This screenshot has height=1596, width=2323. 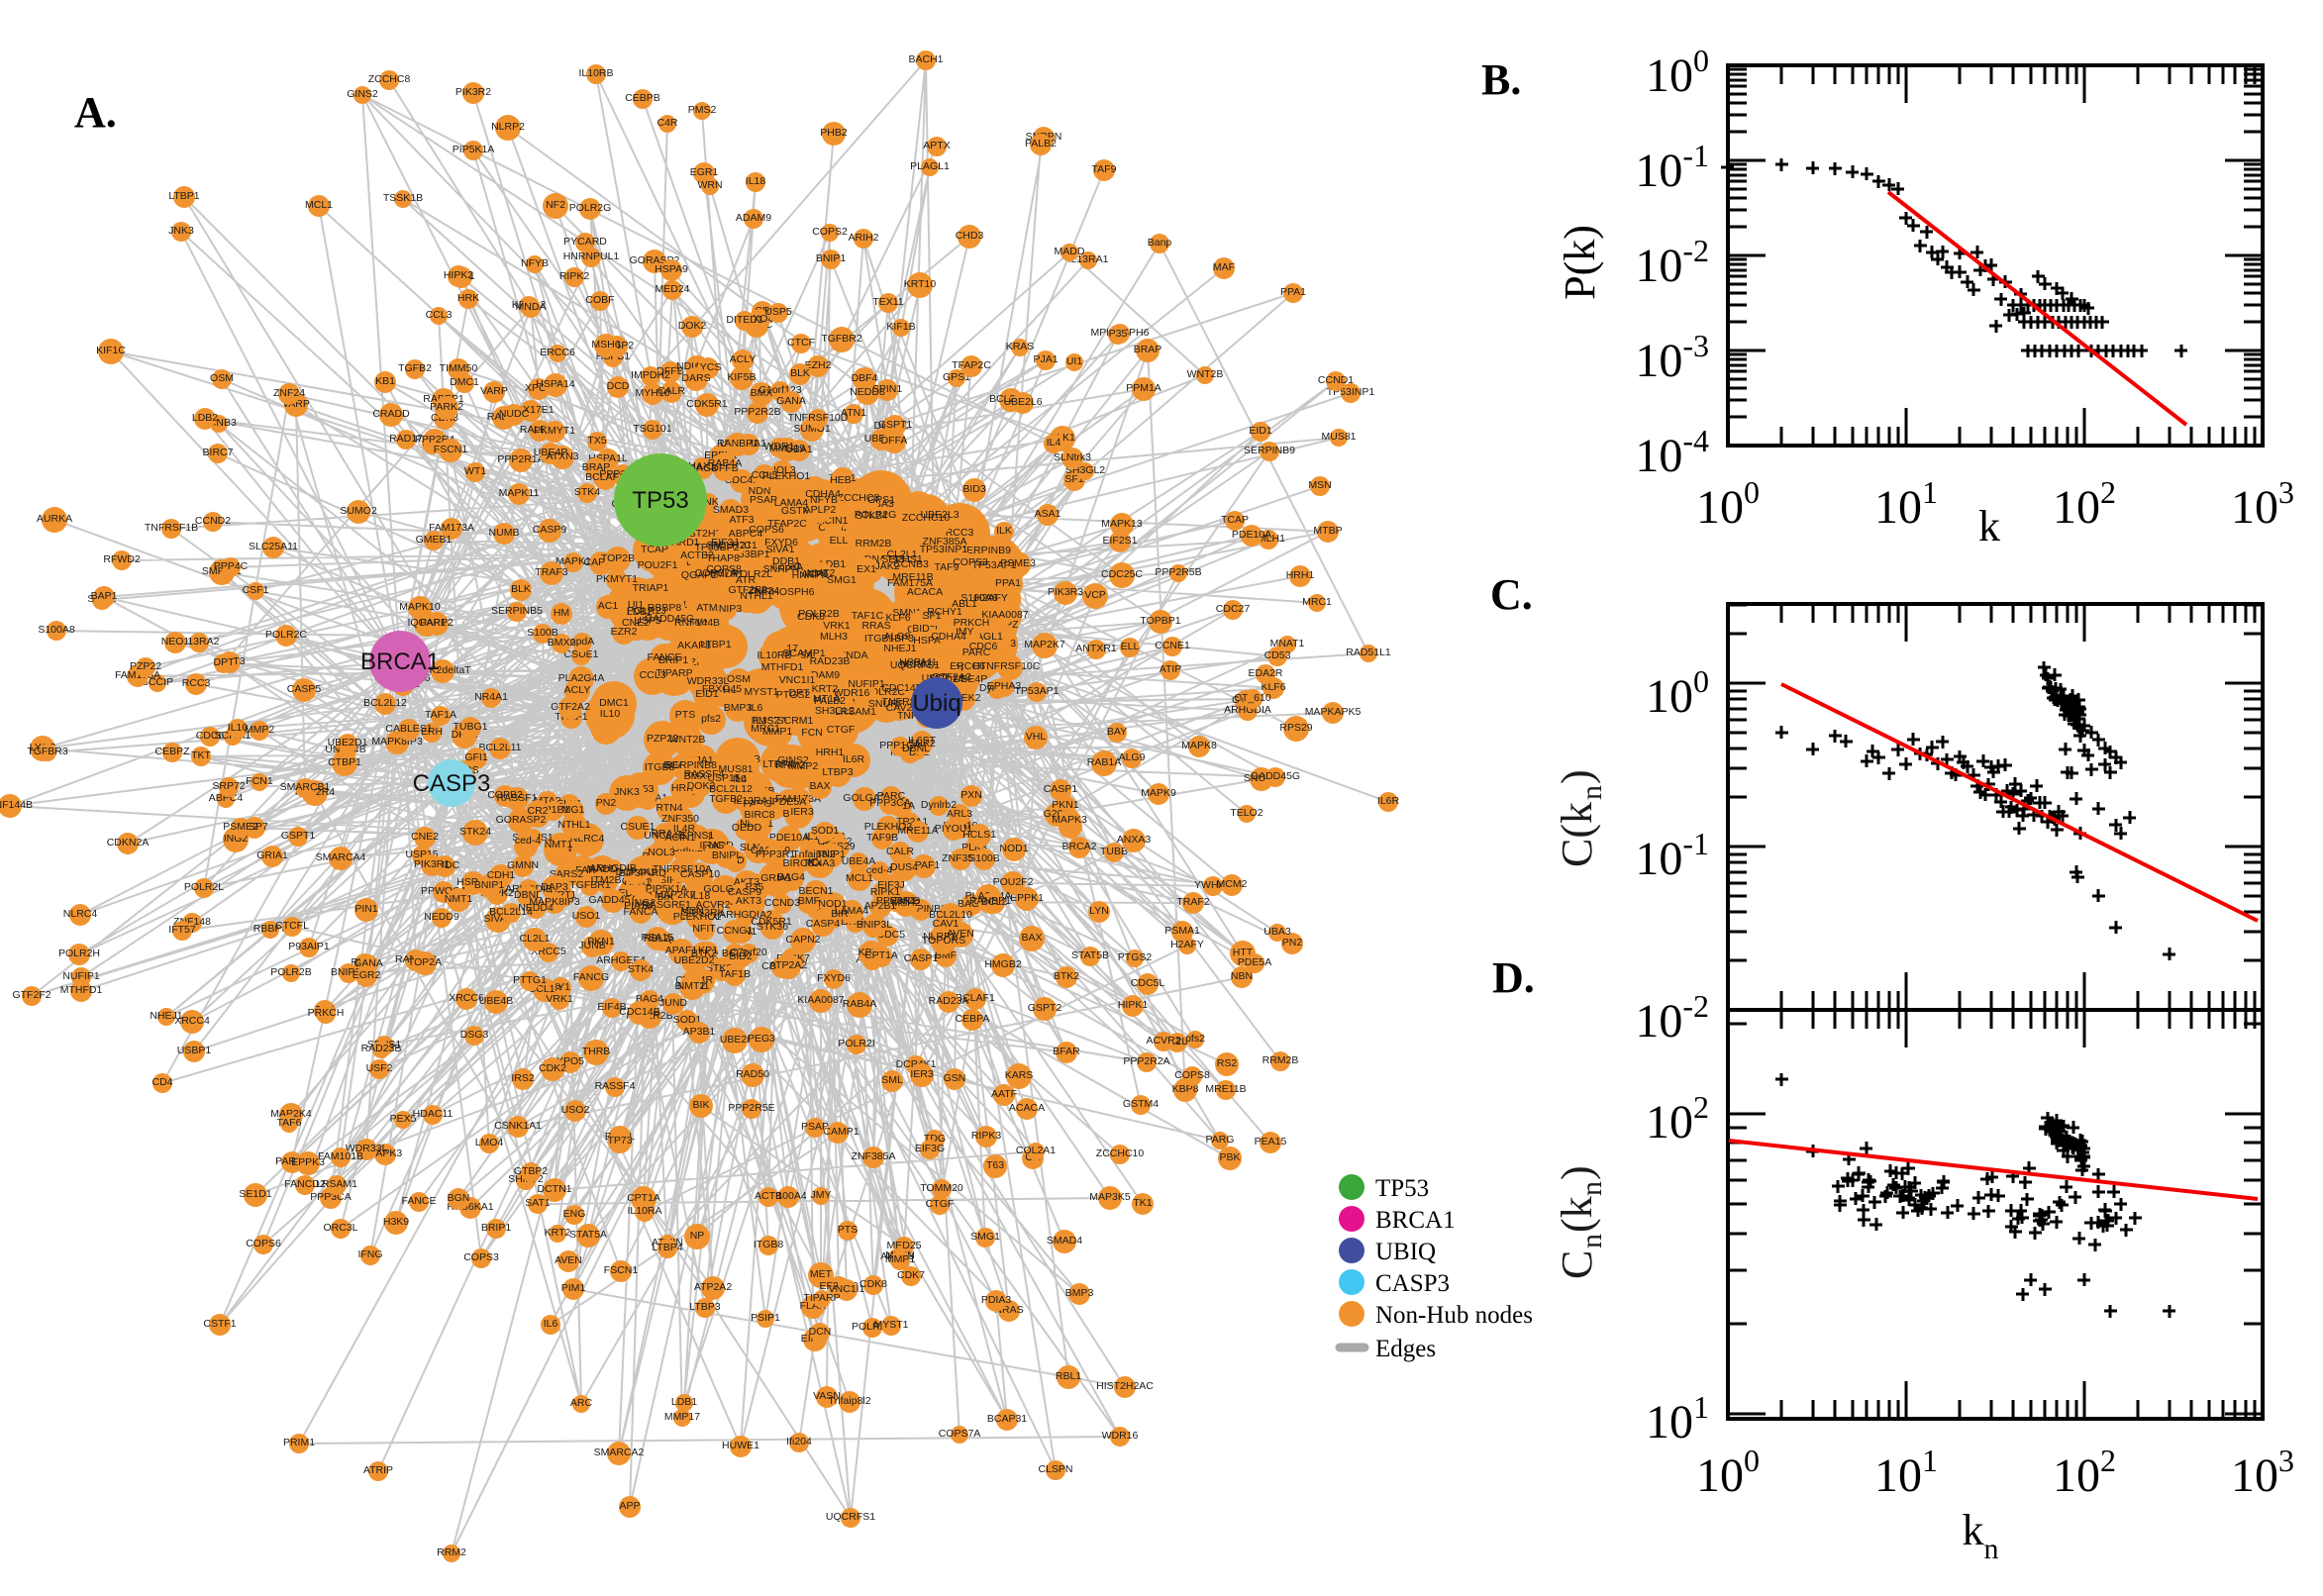 I want to click on svg-text: PEX5, so click(x=403, y=1119).